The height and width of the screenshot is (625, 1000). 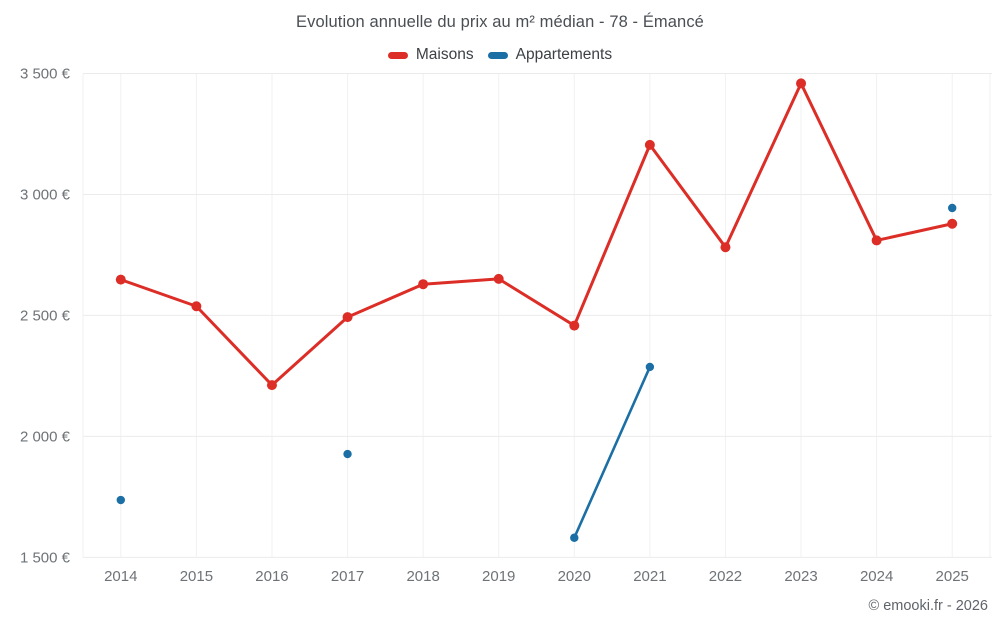 I want to click on data-point-appartements-2025, so click(x=952, y=208).